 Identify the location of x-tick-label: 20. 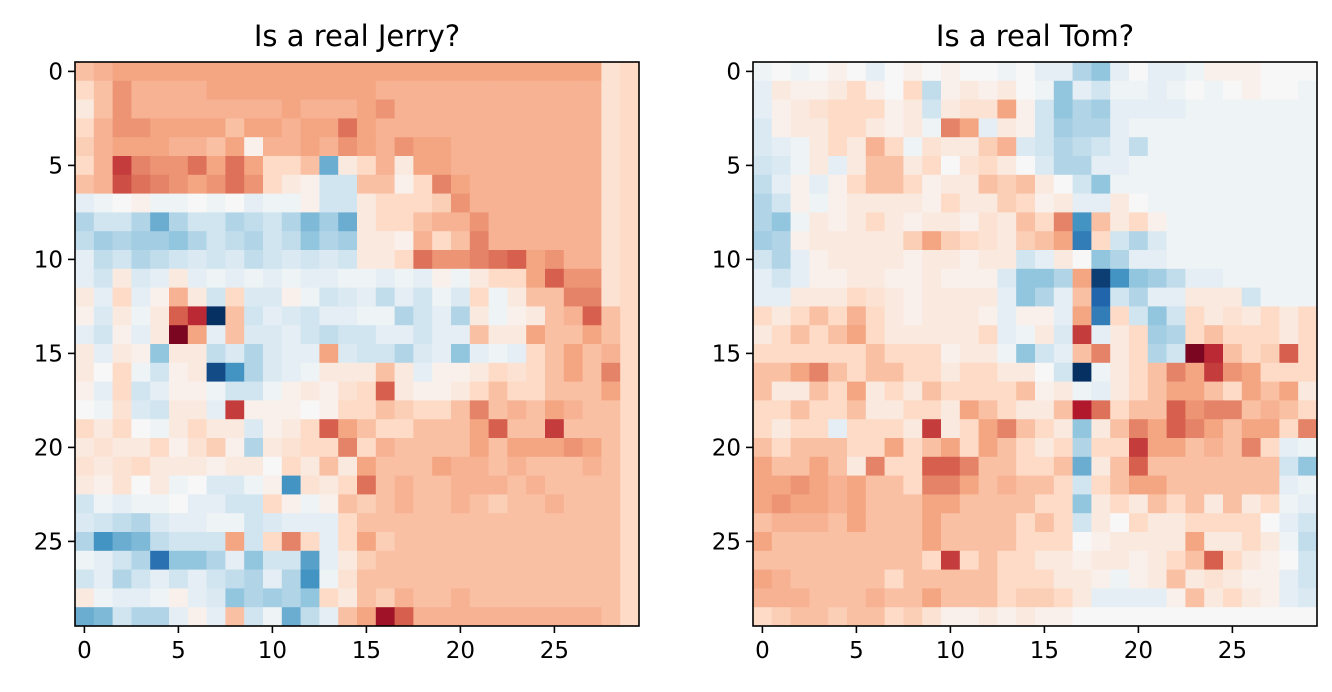
(1138, 651).